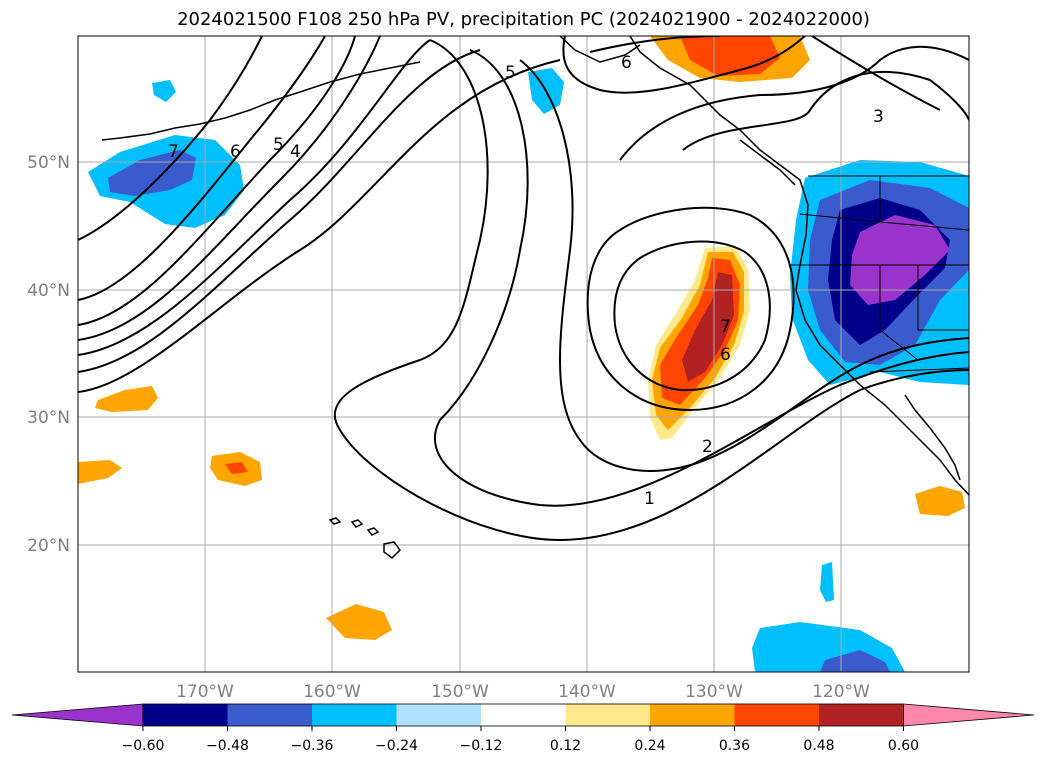  What do you see at coordinates (438, 715) in the screenshot?
I see `colorbar-bin-neg012` at bounding box center [438, 715].